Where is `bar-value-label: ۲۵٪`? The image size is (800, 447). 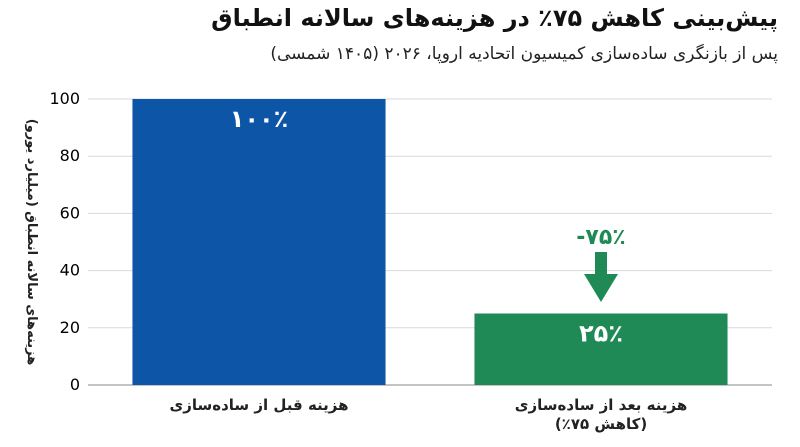
bar-value-label: ۲۵٪ is located at coordinates (601, 334).